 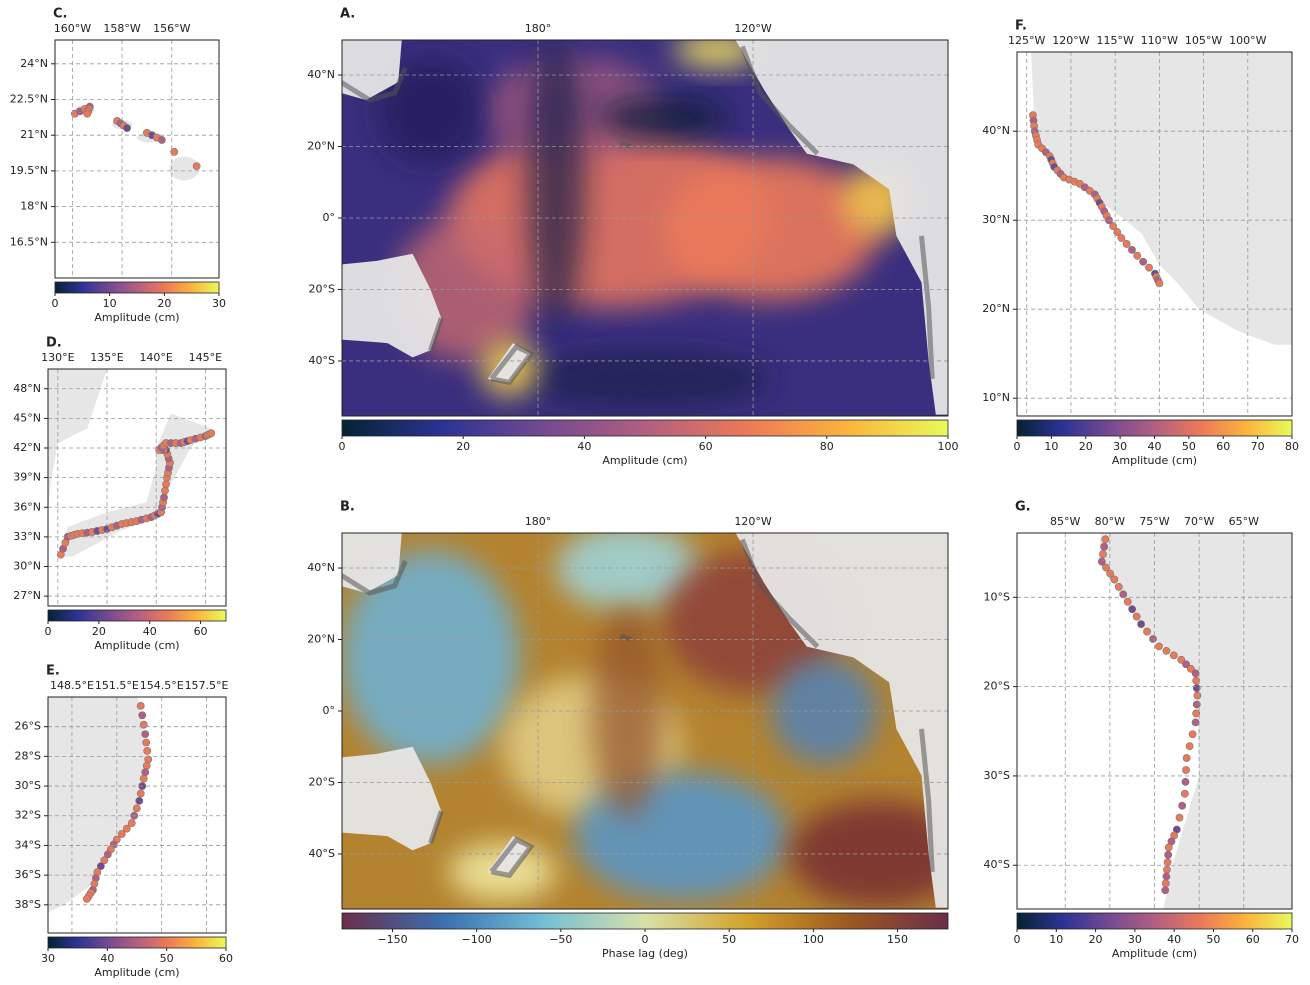 I want to click on phase-blob, so click(x=824, y=711).